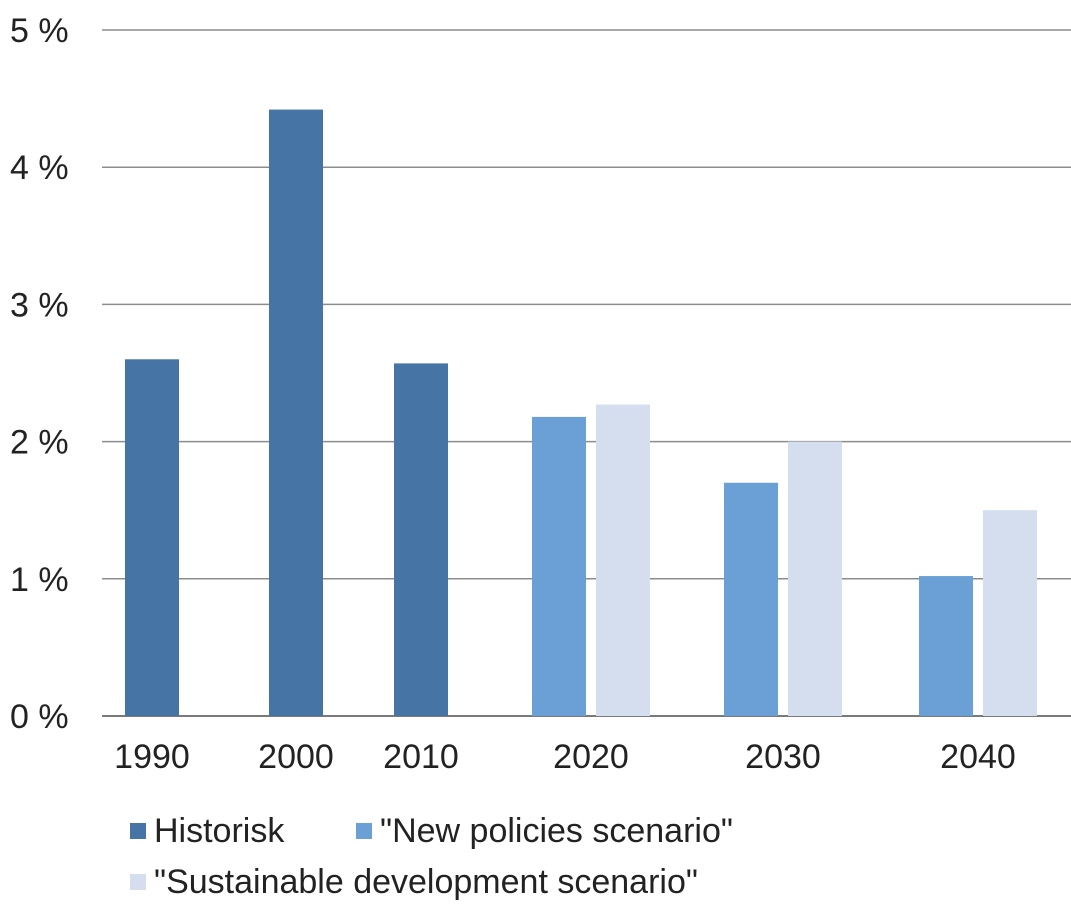 Image resolution: width=1071 pixels, height=923 pixels. I want to click on y-tick-label: 0 %, so click(39, 717).